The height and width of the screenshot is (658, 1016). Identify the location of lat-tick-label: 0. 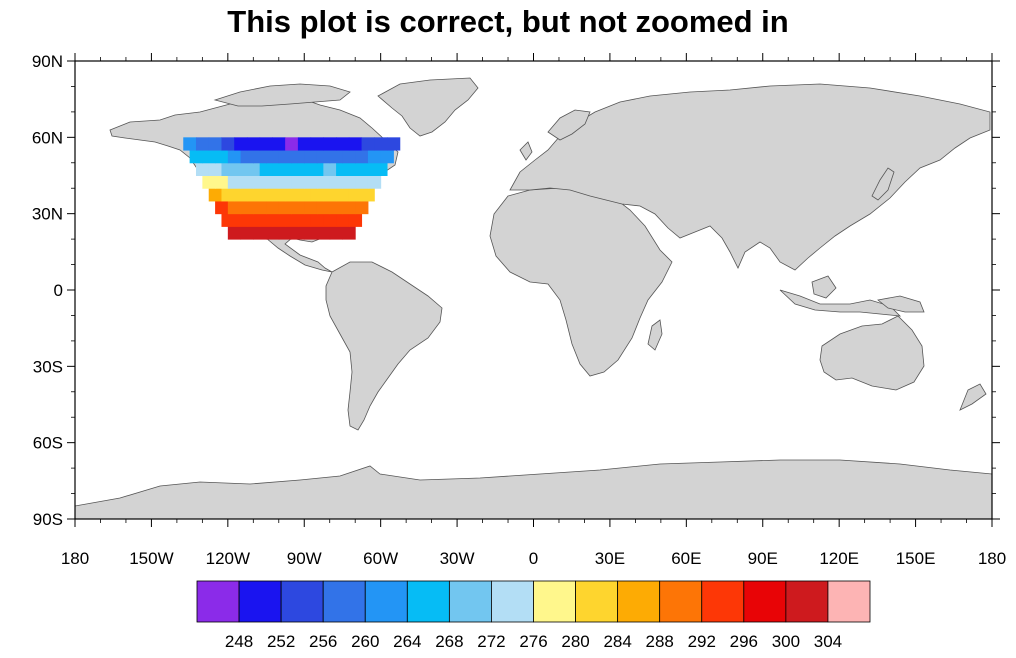
(58, 290).